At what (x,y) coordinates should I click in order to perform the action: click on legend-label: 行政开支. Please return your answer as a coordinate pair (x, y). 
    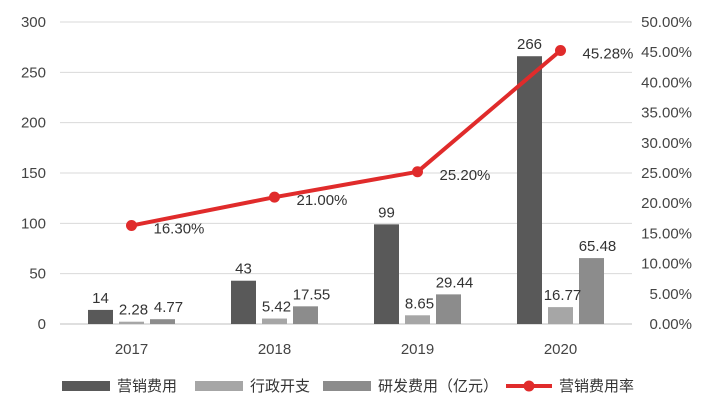
    Looking at the image, I should click on (280, 386).